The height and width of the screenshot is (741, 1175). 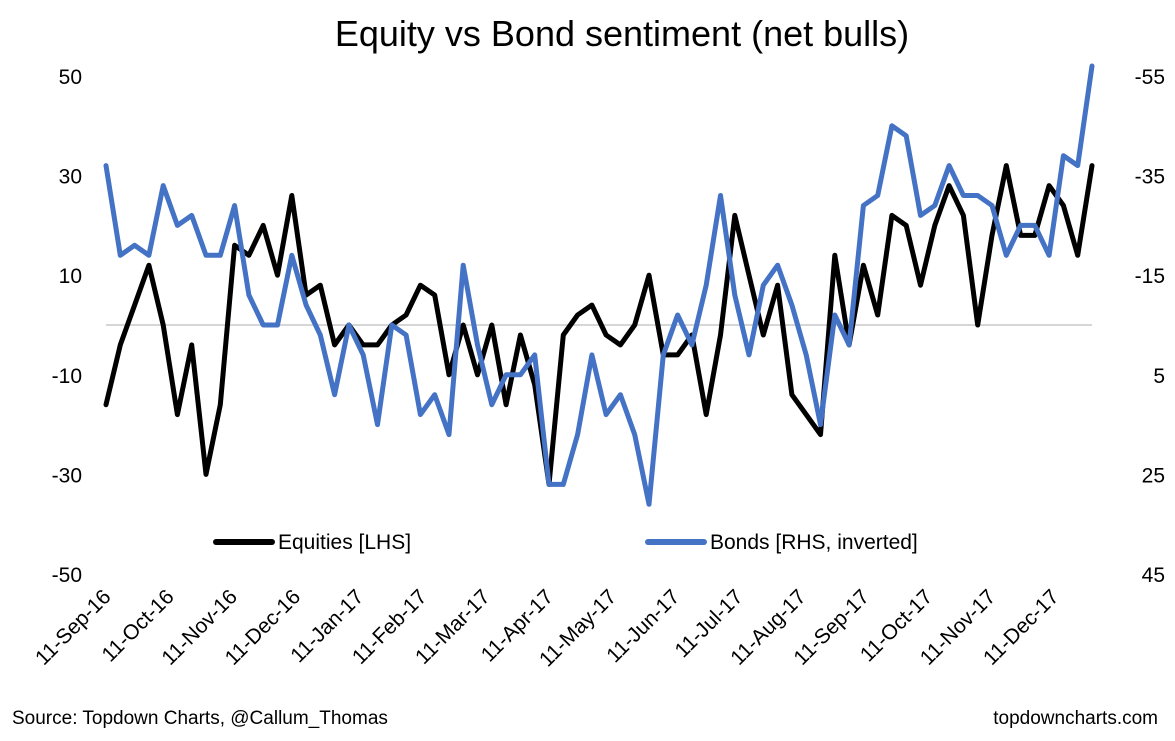 I want to click on left-axis: 50 30 10 -10 -30 -50, so click(x=67, y=326).